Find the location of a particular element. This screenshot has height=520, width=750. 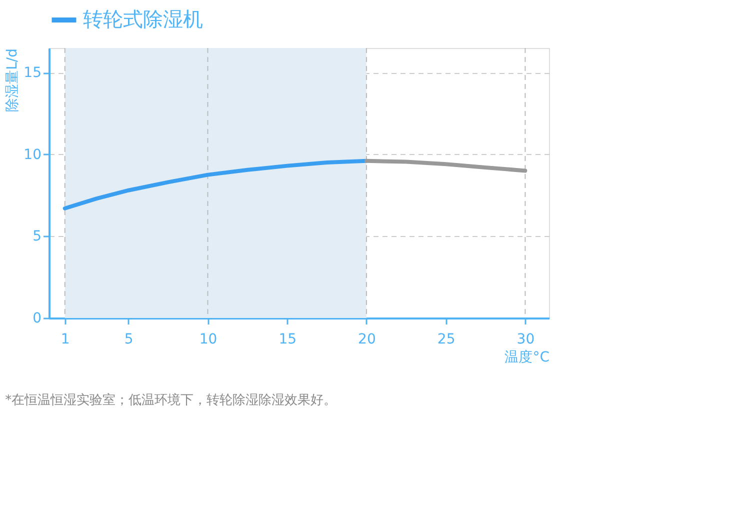

x-tick-label: 15 is located at coordinates (287, 340).